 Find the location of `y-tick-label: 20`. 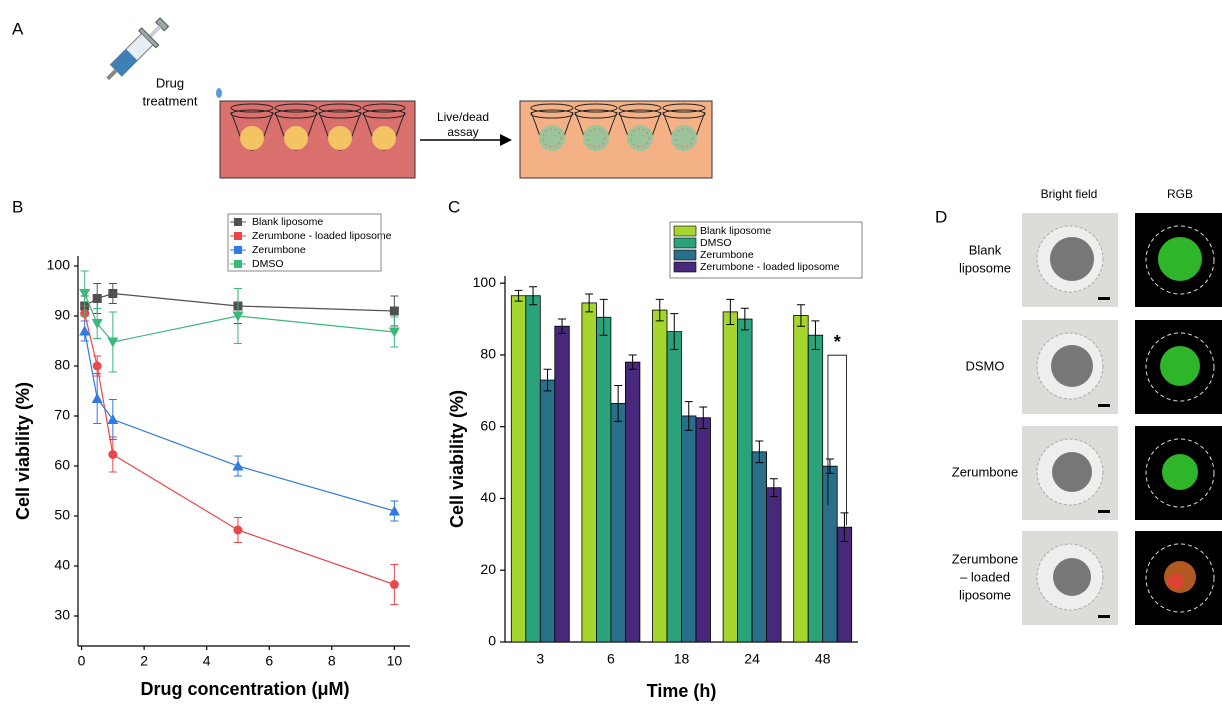

y-tick-label: 20 is located at coordinates (488, 569).